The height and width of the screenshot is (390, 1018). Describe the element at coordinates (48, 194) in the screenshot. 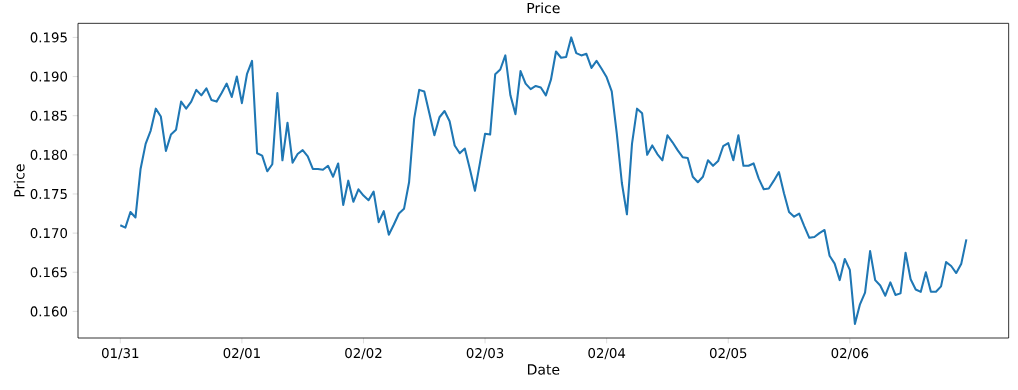

I see `y-tick-label: 0.175` at that location.